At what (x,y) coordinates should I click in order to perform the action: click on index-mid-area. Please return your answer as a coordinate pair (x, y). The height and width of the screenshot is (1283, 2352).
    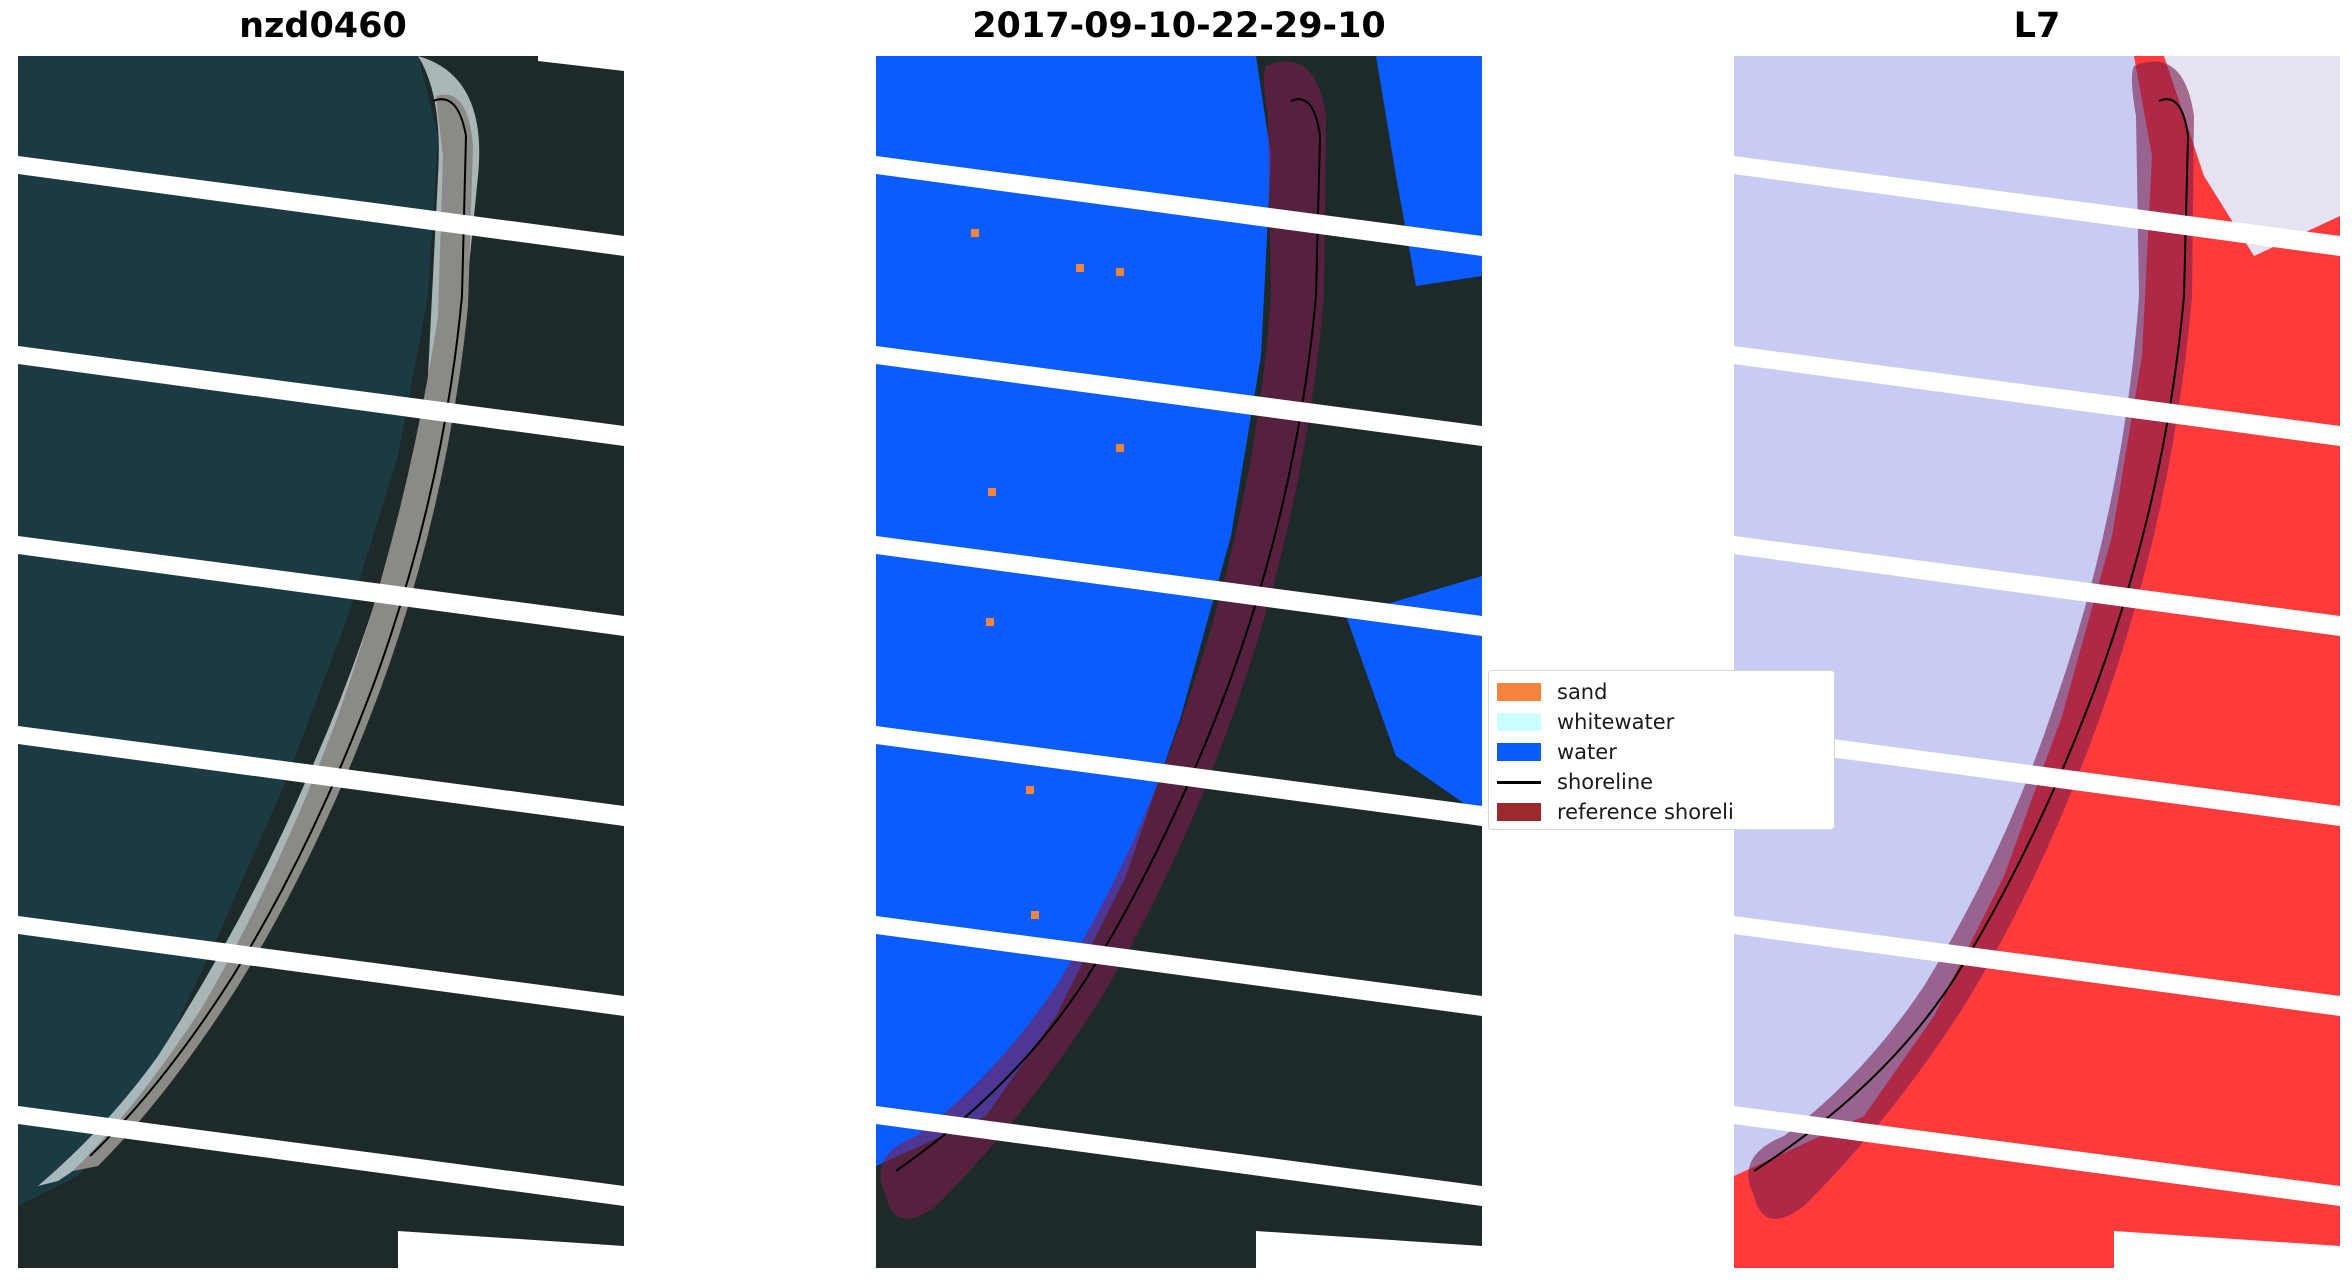
    Looking at the image, I should click on (2252, 156).